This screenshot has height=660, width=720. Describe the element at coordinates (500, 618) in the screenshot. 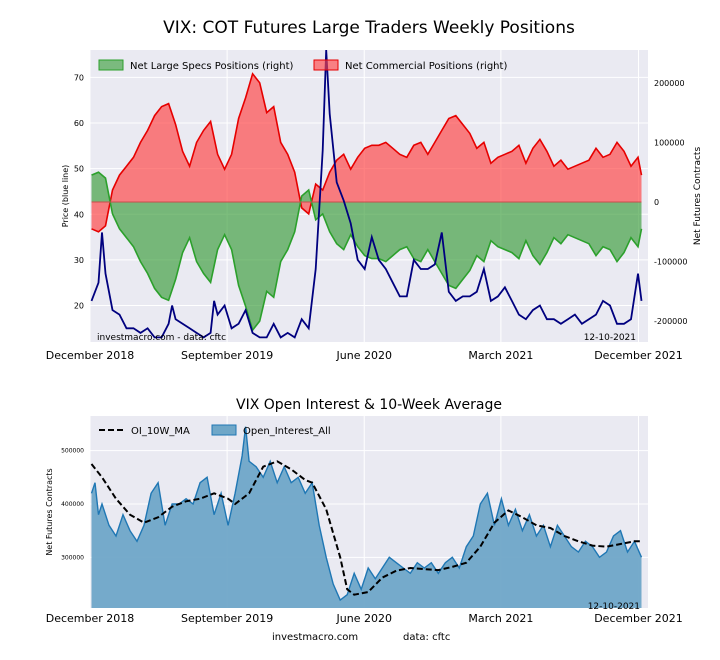

I see `bottom-x-tick-label: March 2021` at that location.